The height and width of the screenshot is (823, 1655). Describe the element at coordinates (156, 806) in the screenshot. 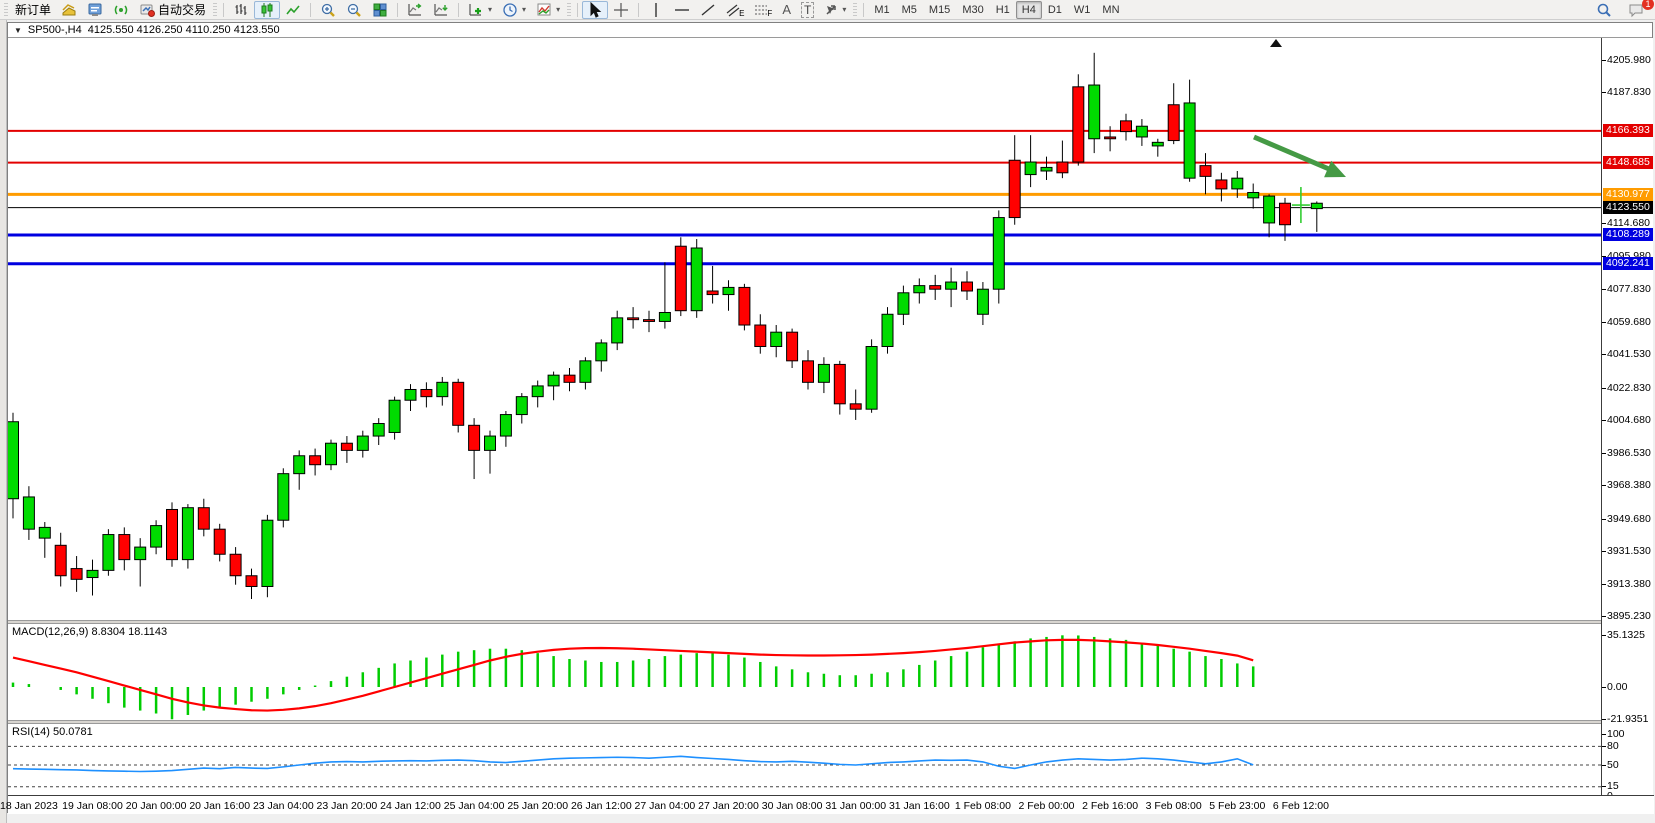

I see `time-tick-label: 20 Jan 00:00` at that location.